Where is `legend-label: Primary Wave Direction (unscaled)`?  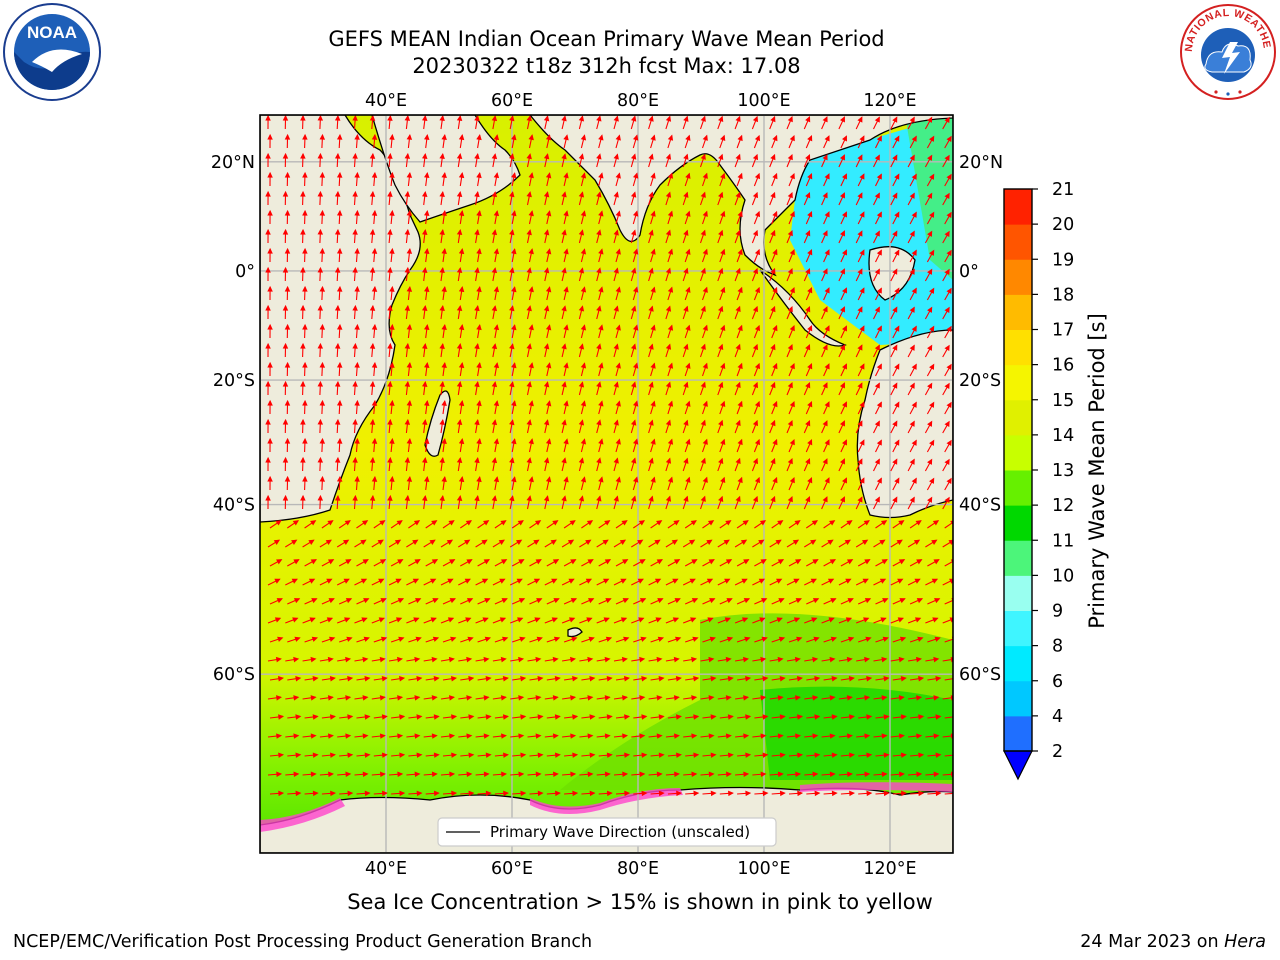 legend-label: Primary Wave Direction (unscaled) is located at coordinates (620, 832).